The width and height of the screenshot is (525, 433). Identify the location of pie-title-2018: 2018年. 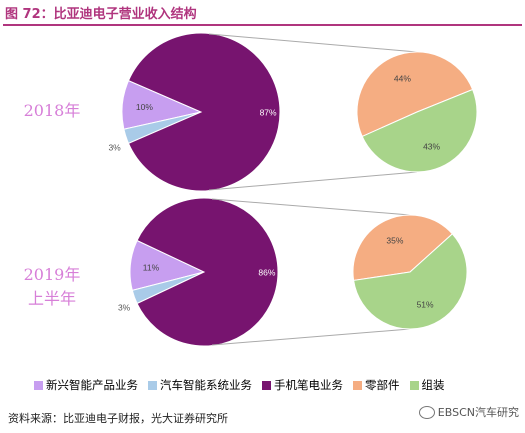
(52, 110).